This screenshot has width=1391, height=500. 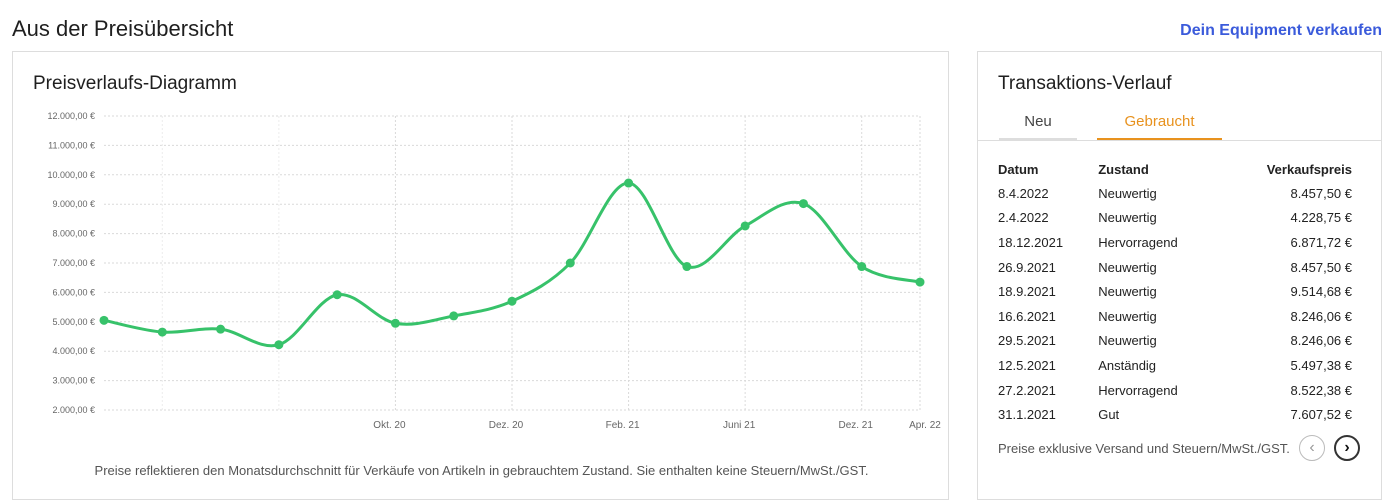 What do you see at coordinates (1321, 242) in the screenshot?
I see `cell-price: 6.871,72 €` at bounding box center [1321, 242].